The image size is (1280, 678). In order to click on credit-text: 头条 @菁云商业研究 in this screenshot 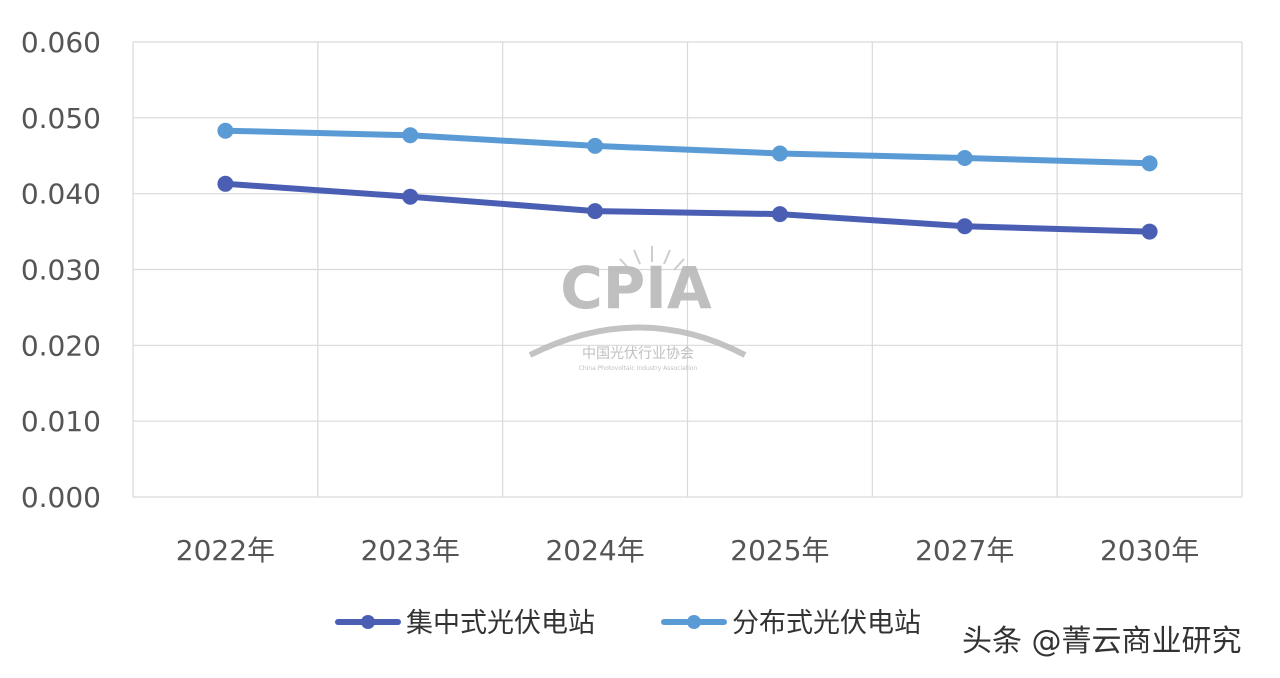, I will do `click(1102, 641)`.